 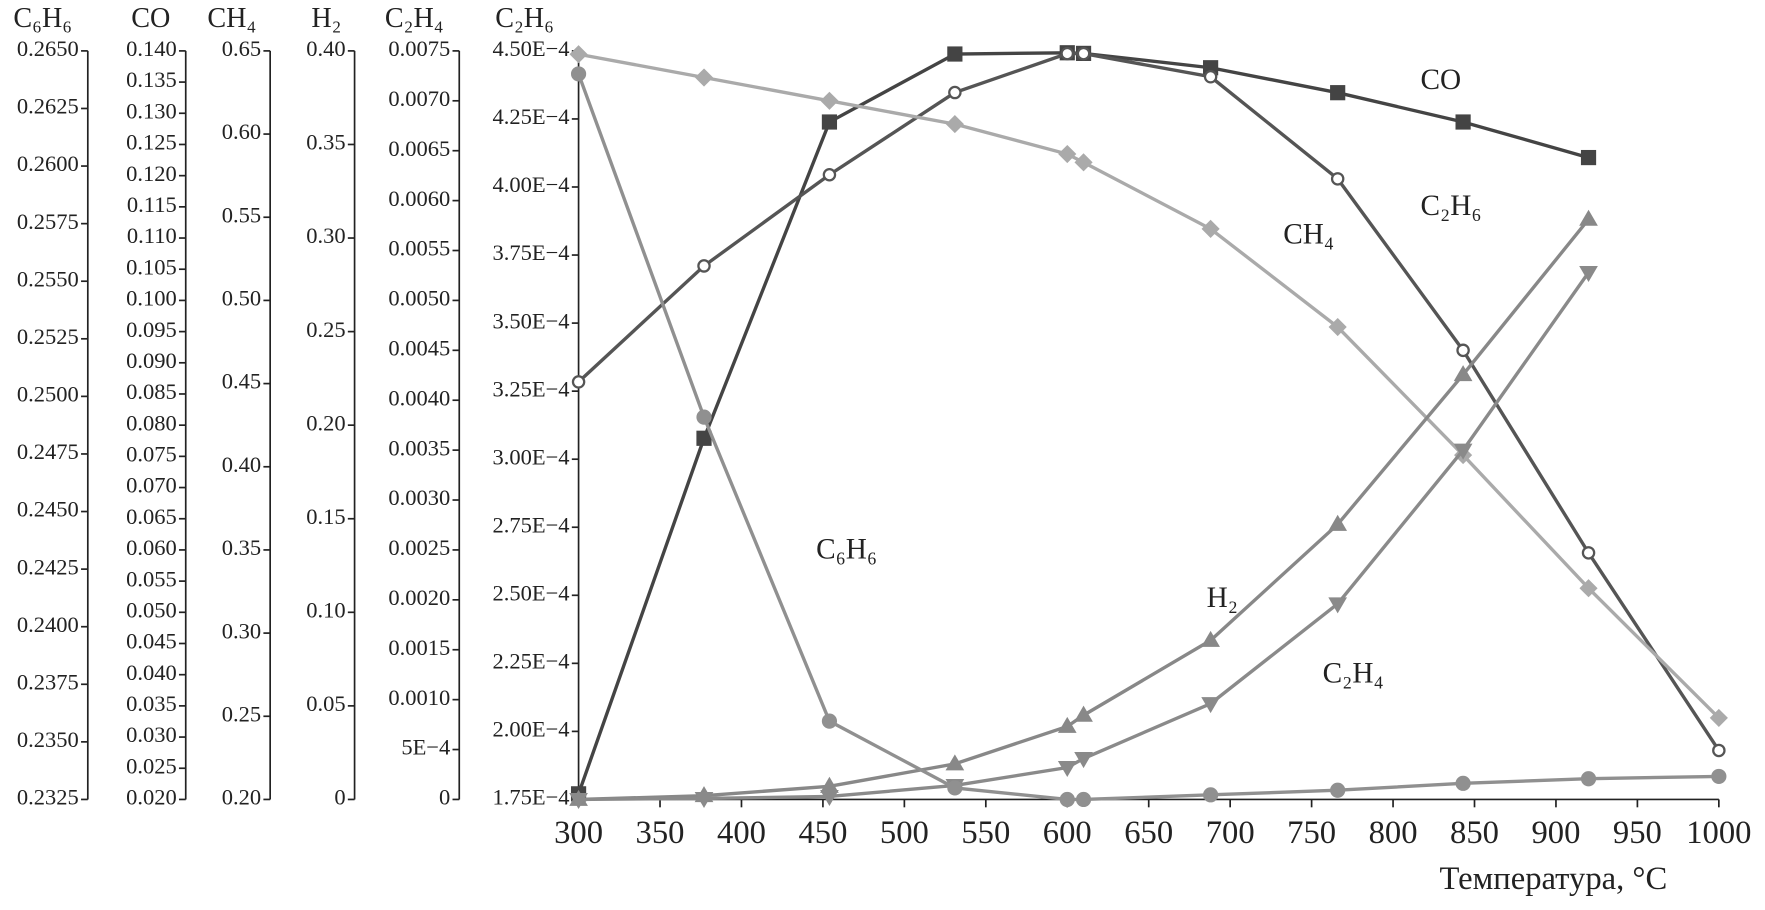 What do you see at coordinates (48, 48) in the screenshot?
I see `y-tick-label: 0.2650` at bounding box center [48, 48].